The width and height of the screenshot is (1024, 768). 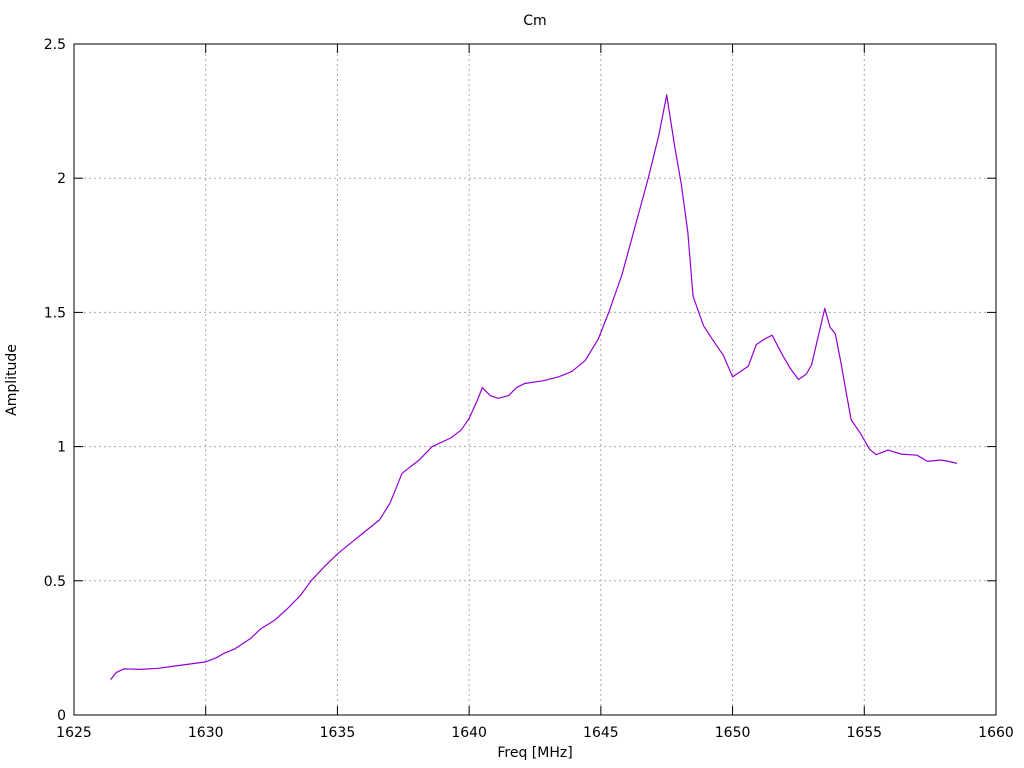 I want to click on chart-title: Cm, so click(x=534, y=21).